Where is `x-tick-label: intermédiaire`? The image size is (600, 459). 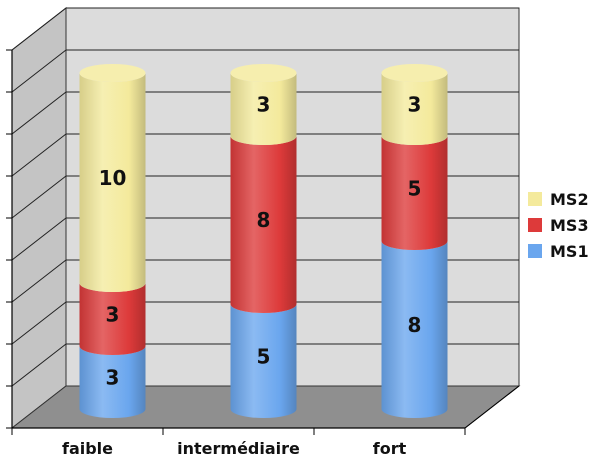 x-tick-label: intermédiaire is located at coordinates (238, 448).